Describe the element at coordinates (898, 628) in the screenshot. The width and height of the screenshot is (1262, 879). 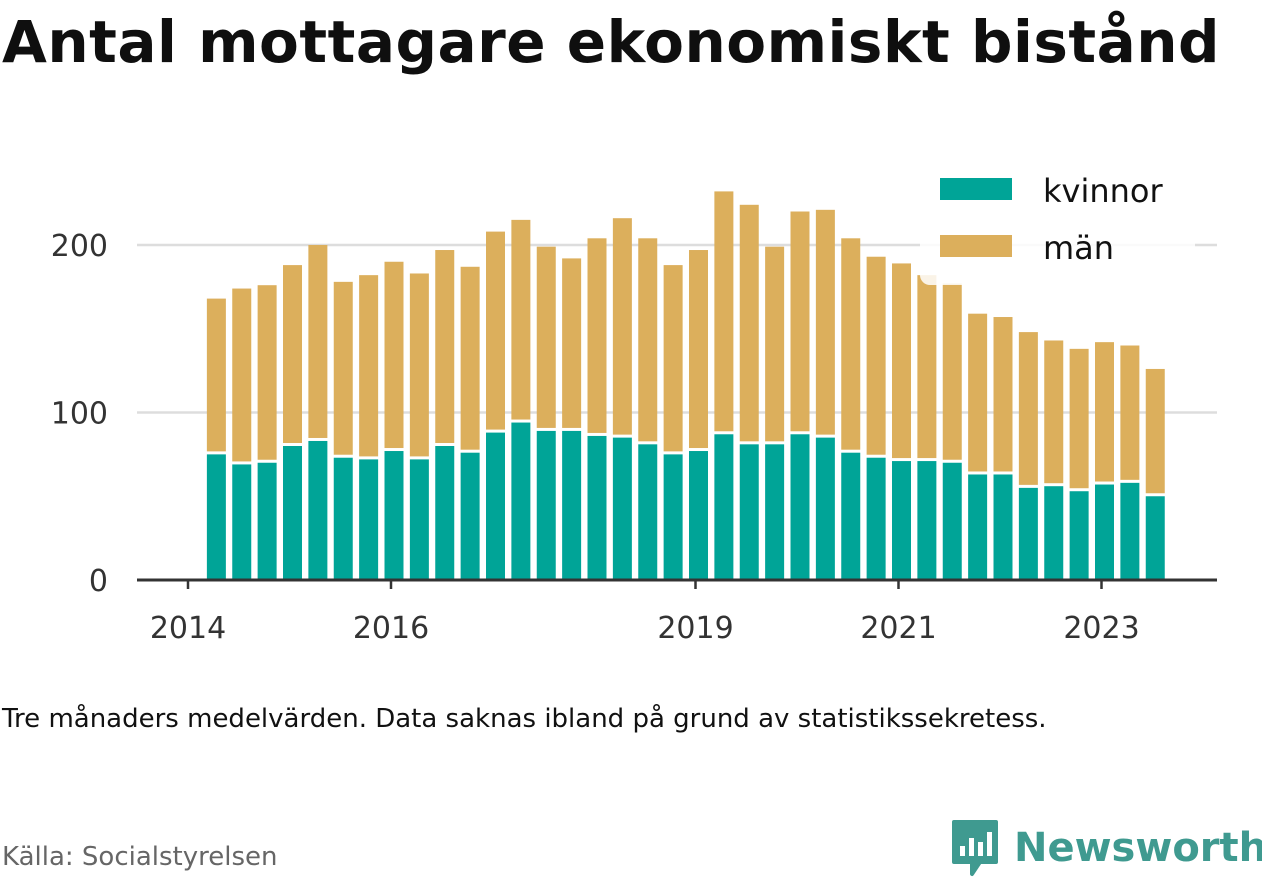
I see `x-tick-label: 2021` at that location.